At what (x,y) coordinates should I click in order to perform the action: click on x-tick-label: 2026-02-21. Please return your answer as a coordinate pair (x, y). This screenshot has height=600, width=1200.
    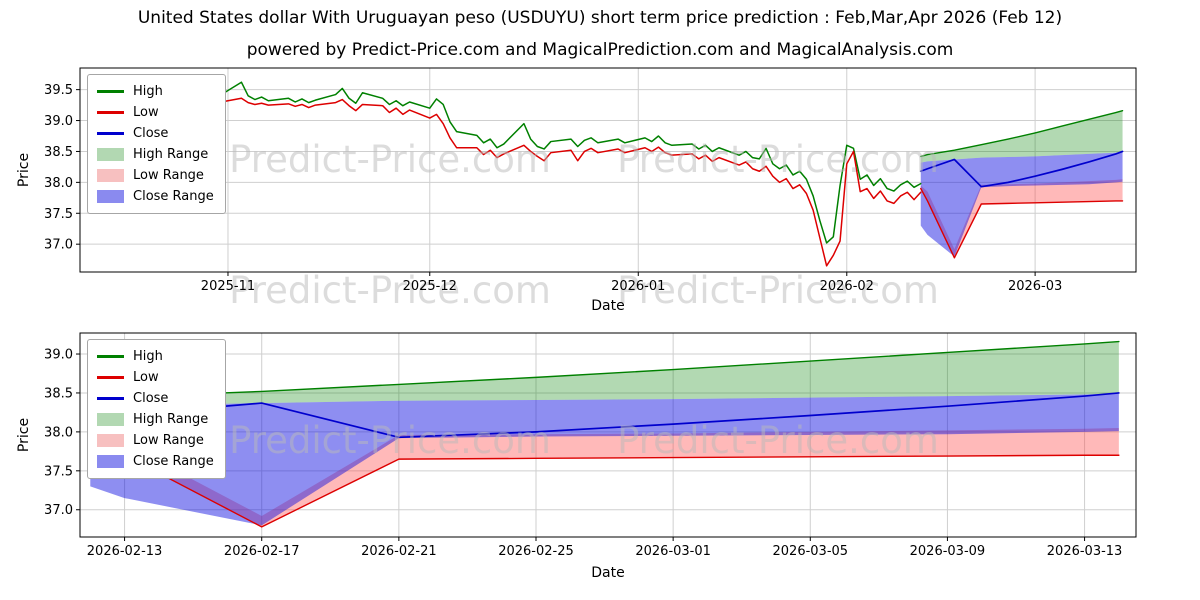
    Looking at the image, I should click on (399, 551).